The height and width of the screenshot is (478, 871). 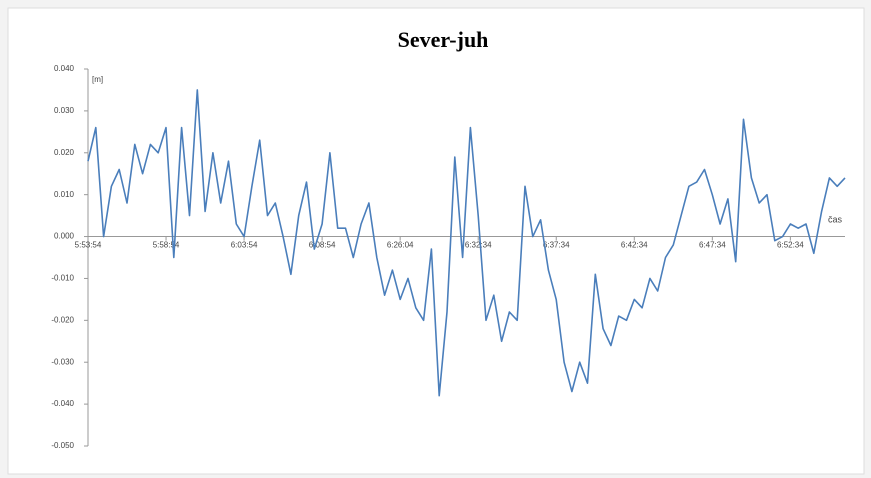 I want to click on x-tick-label: 5:53:54, so click(x=88, y=245).